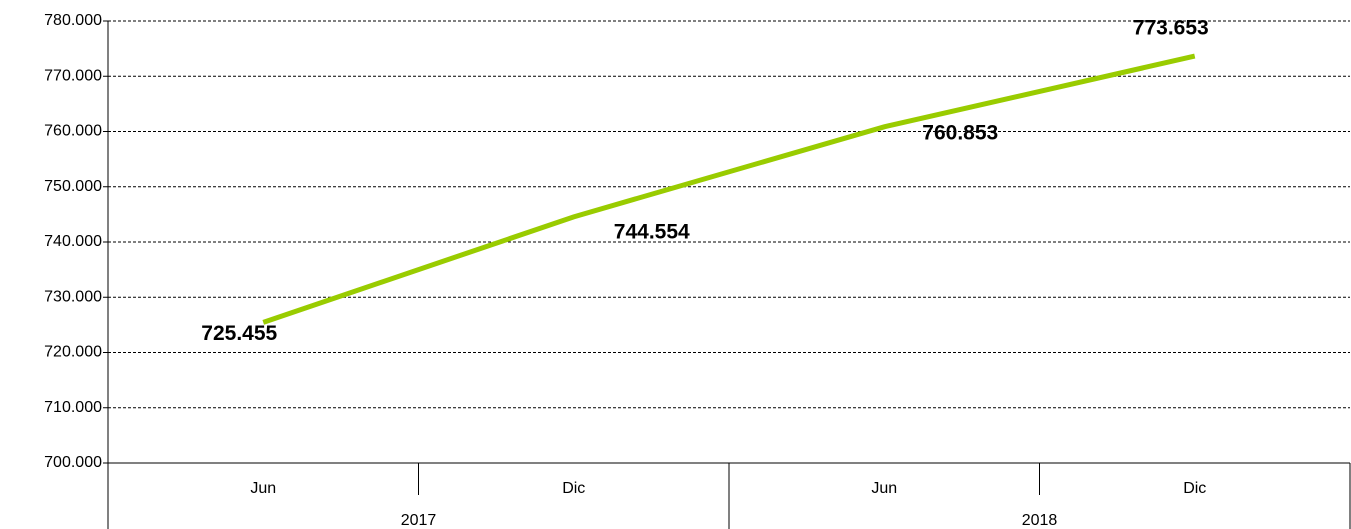 The height and width of the screenshot is (529, 1351). Describe the element at coordinates (73, 352) in the screenshot. I see `y-tick-label: 720.000` at that location.